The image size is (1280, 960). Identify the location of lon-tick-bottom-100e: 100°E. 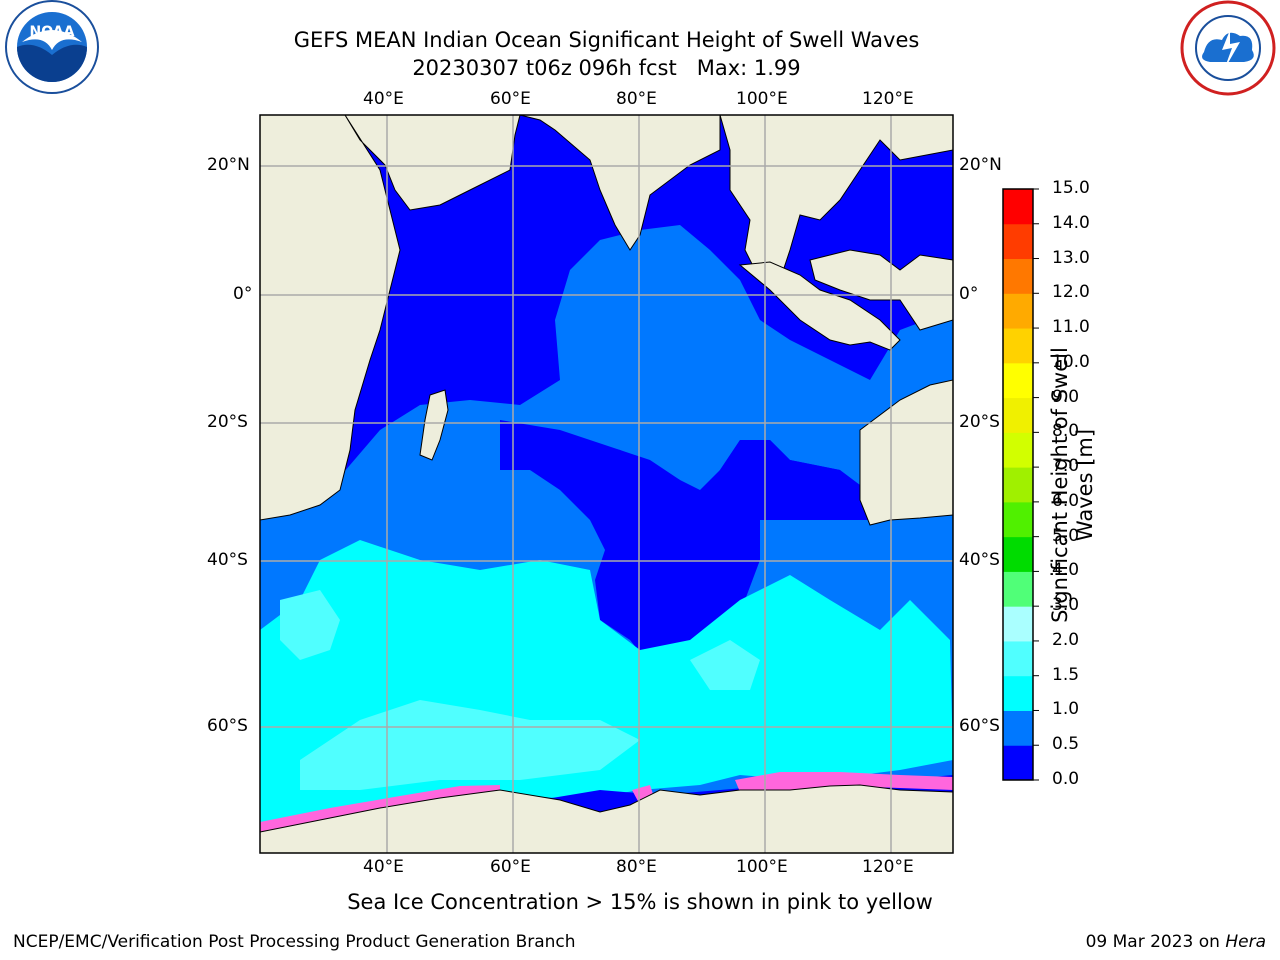
(762, 867).